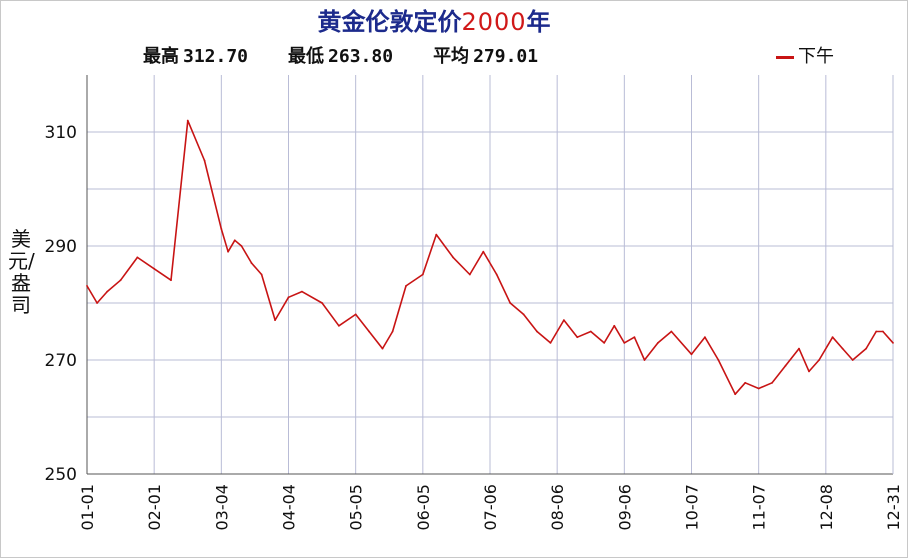  What do you see at coordinates (161, 56) in the screenshot?
I see `high-label: 最高` at bounding box center [161, 56].